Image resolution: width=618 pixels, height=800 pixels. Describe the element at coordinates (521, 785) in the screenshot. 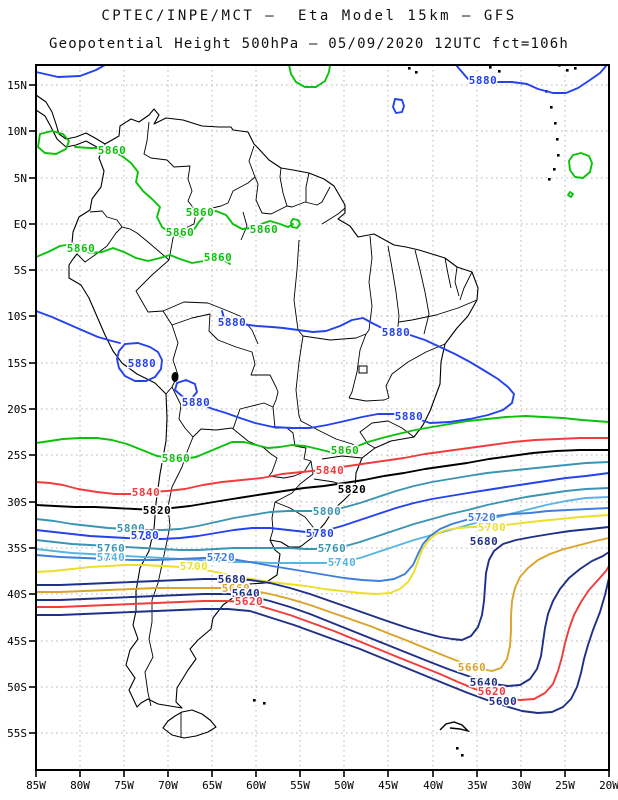

I see `x-tick-label: 30W` at that location.